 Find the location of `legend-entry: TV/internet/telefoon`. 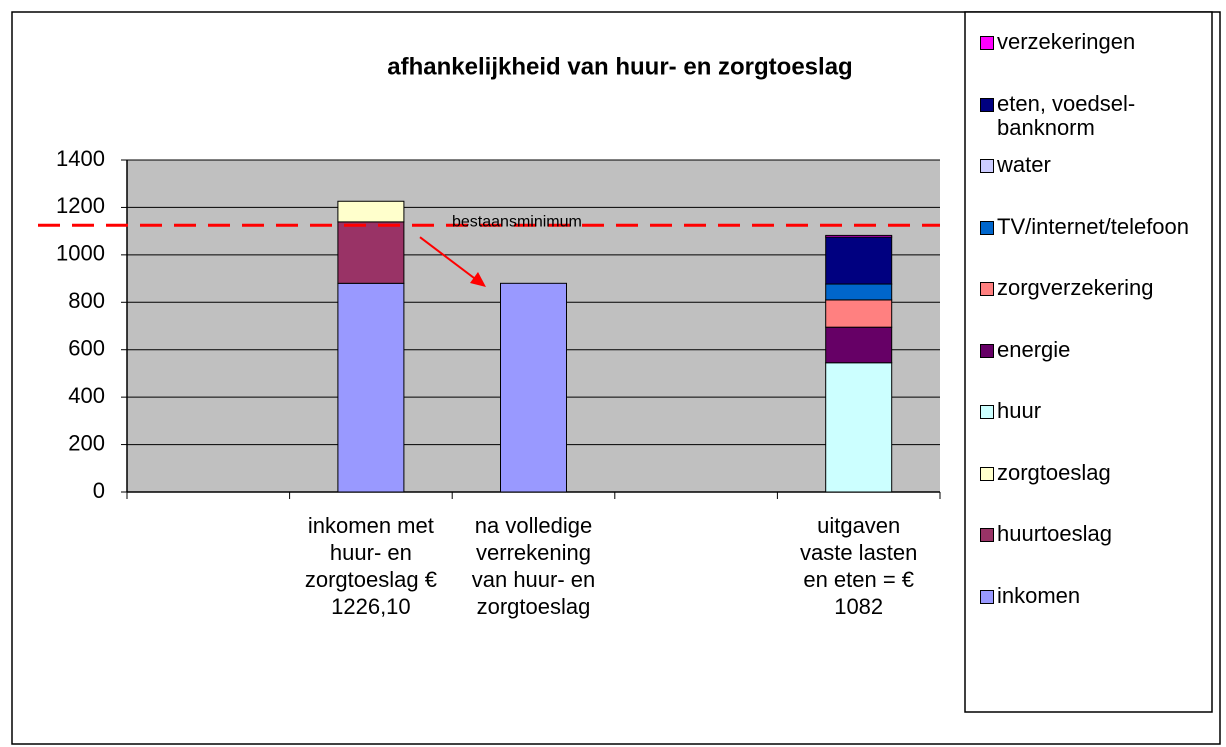

legend-entry: TV/internet/telefoon is located at coordinates (1092, 226).